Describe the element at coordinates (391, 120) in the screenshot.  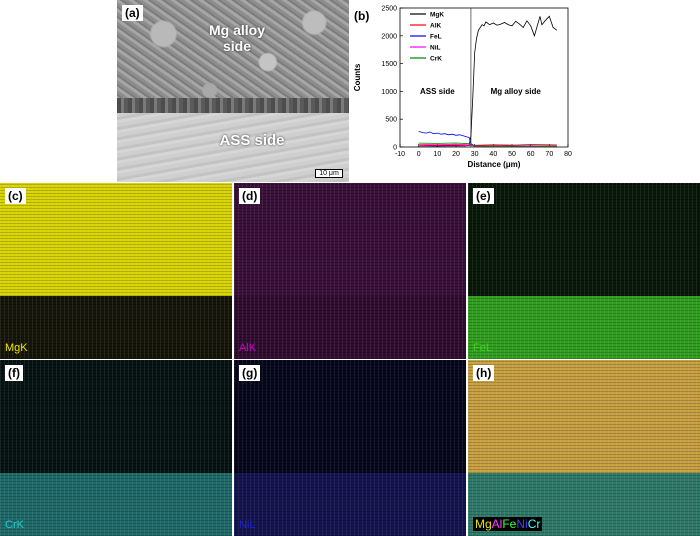
I see `y-tick-label: 500` at that location.